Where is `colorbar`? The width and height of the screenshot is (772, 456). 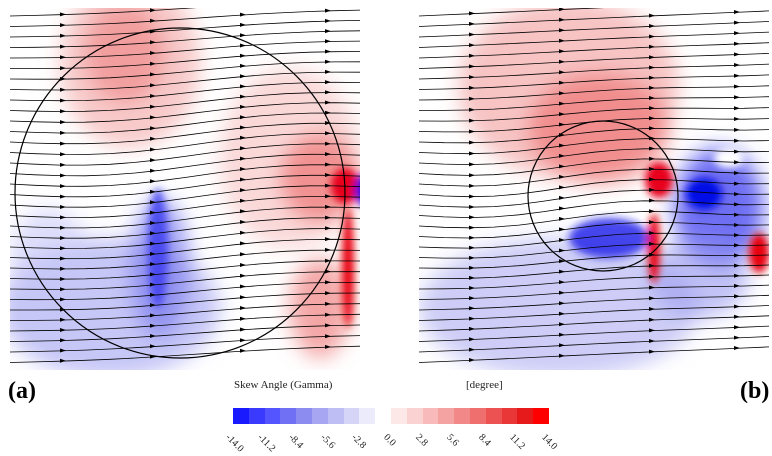 colorbar is located at coordinates (391, 416).